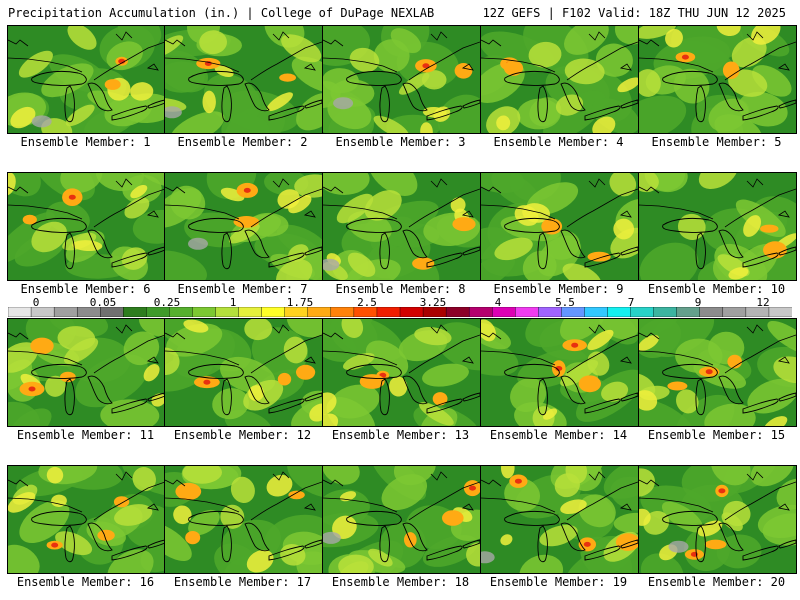 The height and width of the screenshot is (600, 800). What do you see at coordinates (367, 302) in the screenshot?
I see `colorbar-tick-label: 2.5` at bounding box center [367, 302].